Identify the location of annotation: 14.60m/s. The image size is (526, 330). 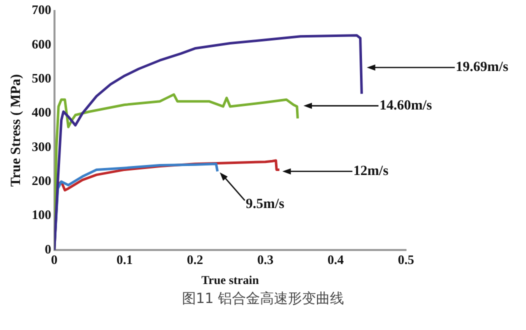
(406, 106).